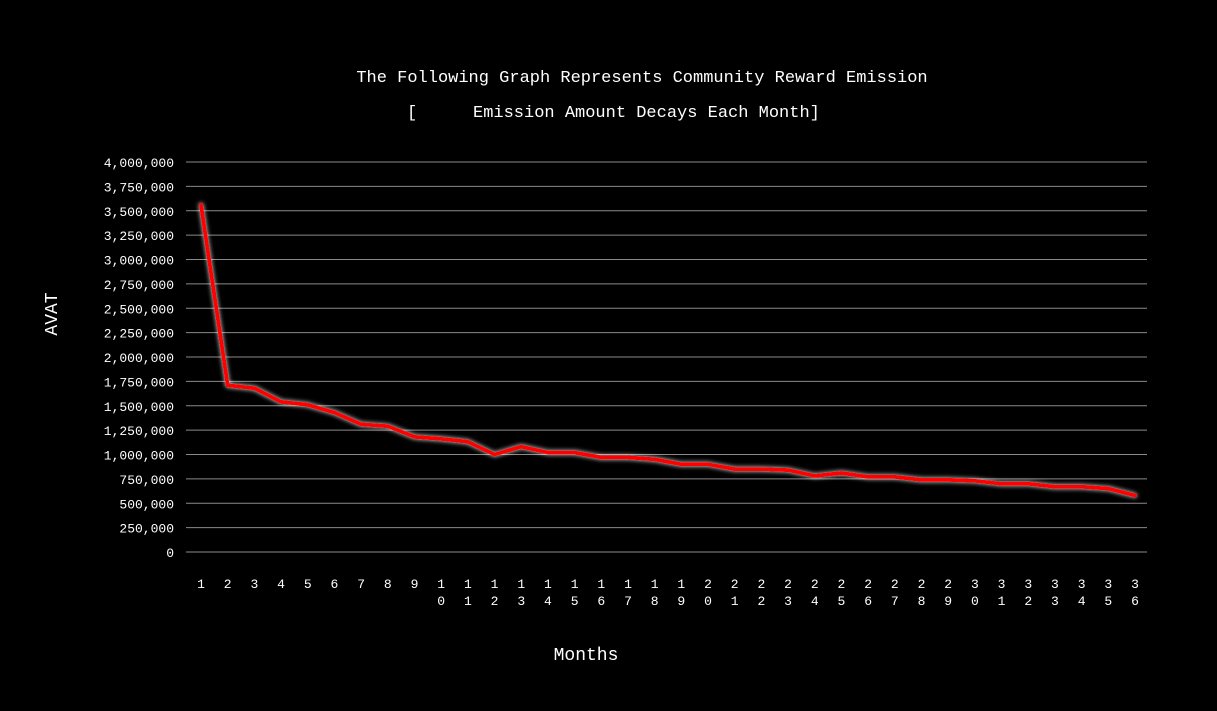  Describe the element at coordinates (139, 407) in the screenshot. I see `y-tick-label: 1,500,000` at that location.